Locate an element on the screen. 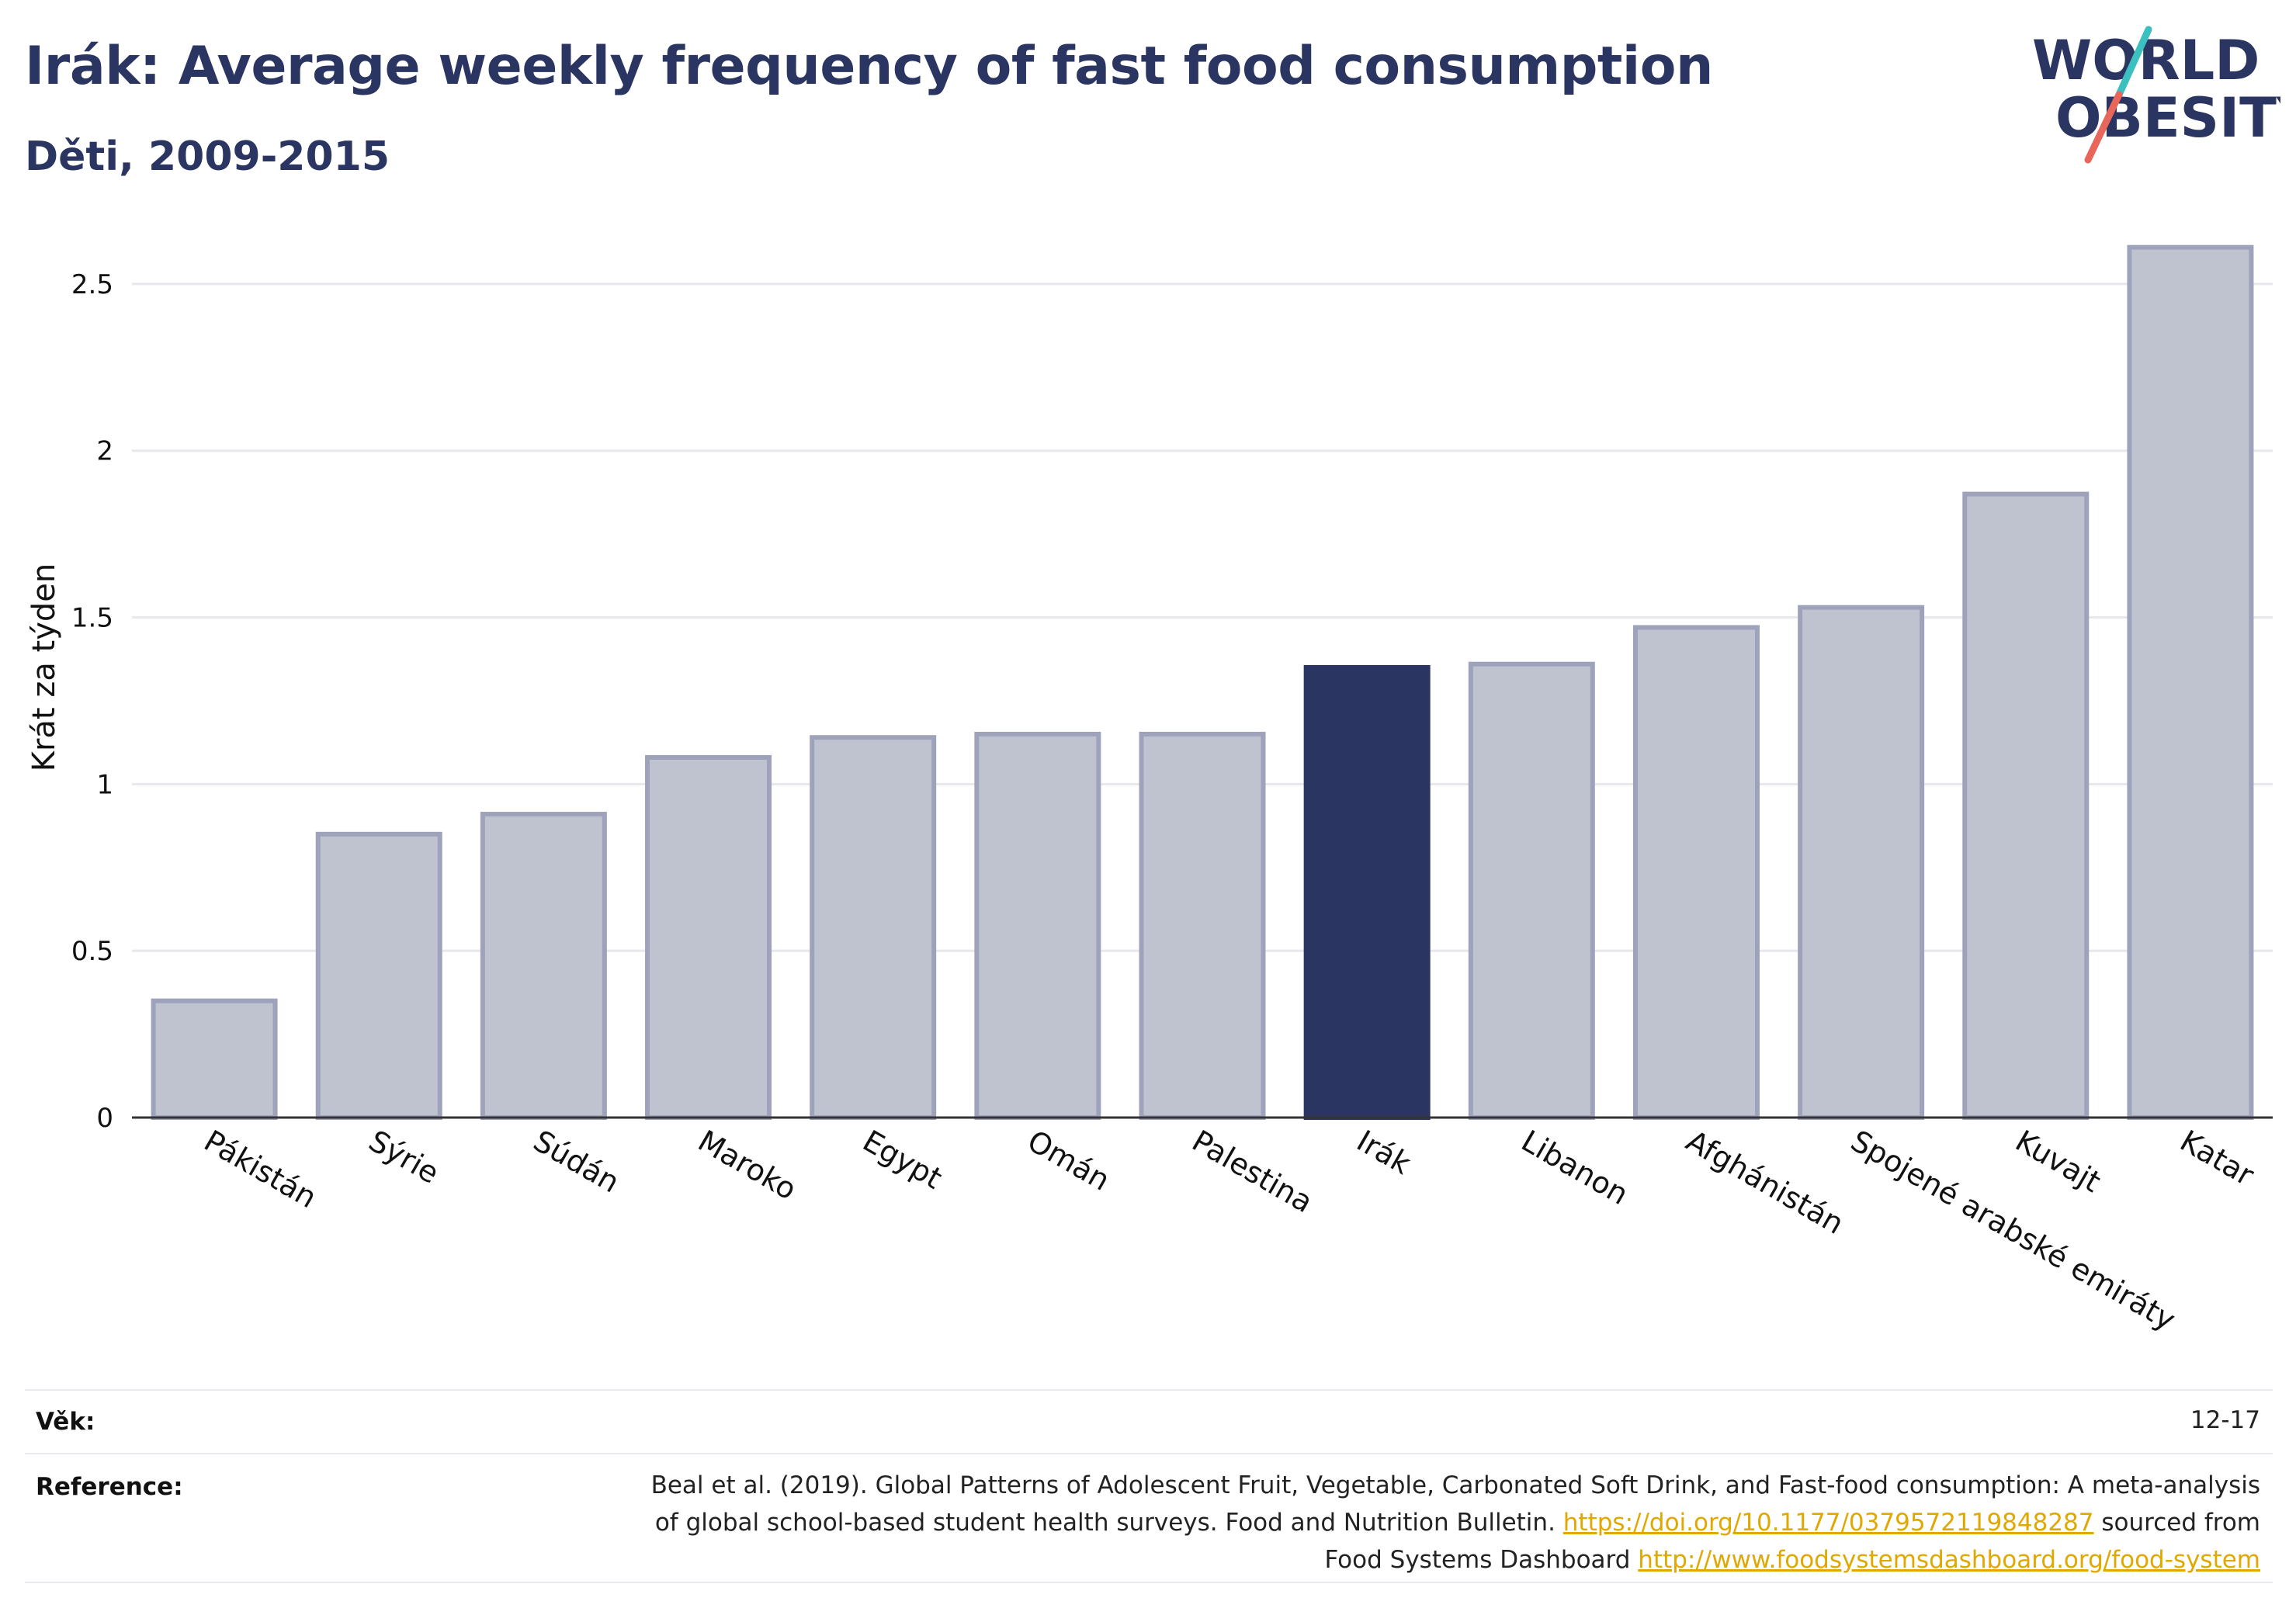  age-value: 12-17 is located at coordinates (2225, 1420).